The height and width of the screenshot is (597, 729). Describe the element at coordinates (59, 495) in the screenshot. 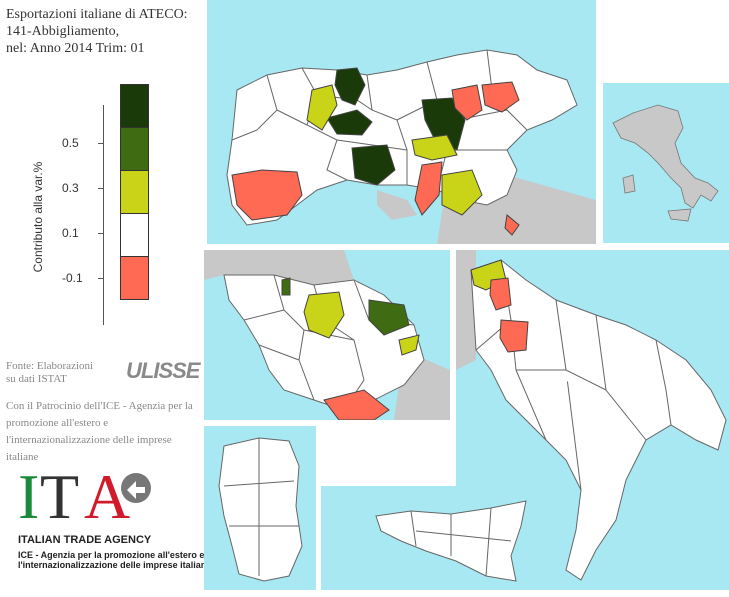

I see `svg-text: T` at that location.